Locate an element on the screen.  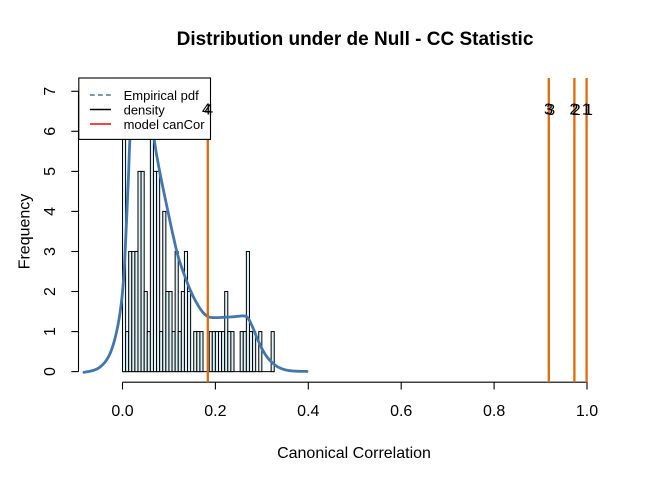
svg-text: 0.6 is located at coordinates (401, 411).